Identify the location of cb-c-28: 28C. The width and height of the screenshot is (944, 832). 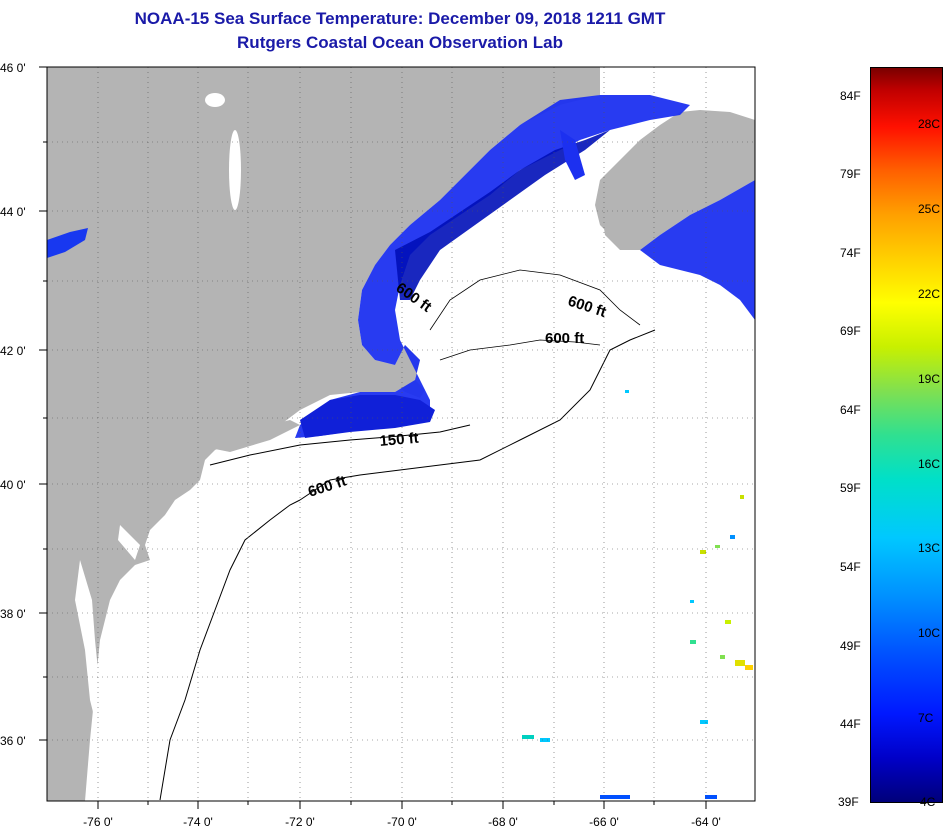
(929, 124).